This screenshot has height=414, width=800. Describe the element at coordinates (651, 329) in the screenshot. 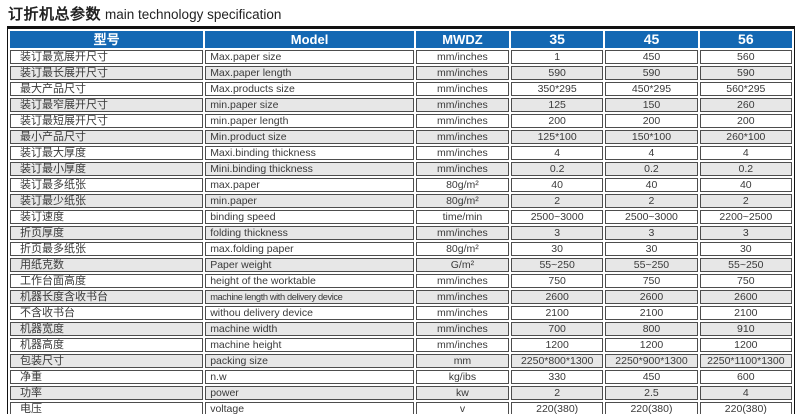

I see `cell-m45: 800` at that location.